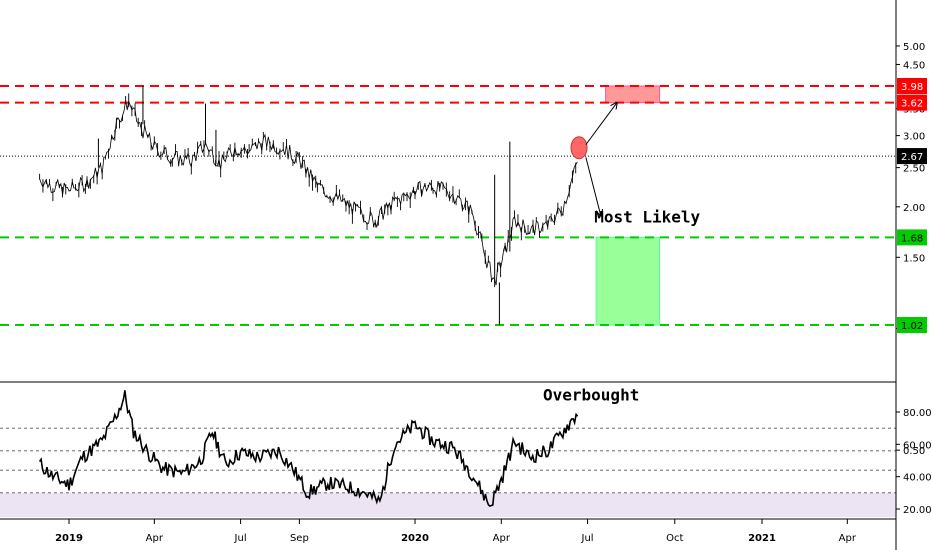  What do you see at coordinates (914, 137) in the screenshot?
I see `price-tick-label: 3.00` at bounding box center [914, 137].